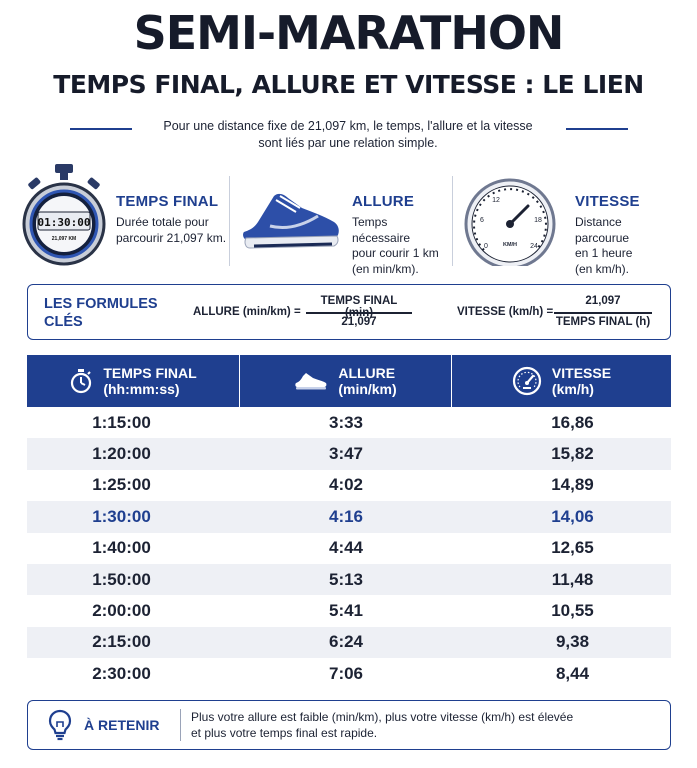  I want to click on table-header: TEMPS FINAL (hh:mm:ss) ALLURE (min/km), so click(349, 381).